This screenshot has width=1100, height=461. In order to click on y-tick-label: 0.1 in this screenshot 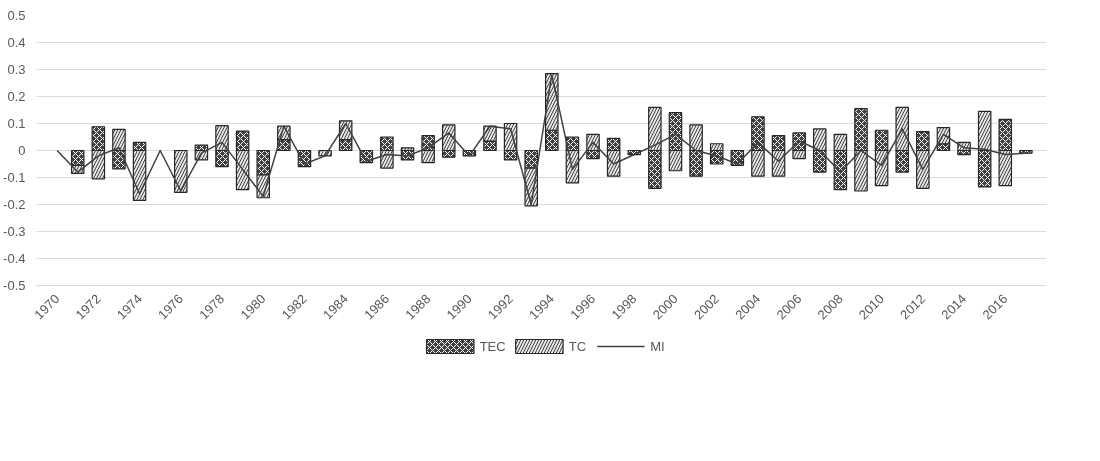, I will do `click(16, 123)`.